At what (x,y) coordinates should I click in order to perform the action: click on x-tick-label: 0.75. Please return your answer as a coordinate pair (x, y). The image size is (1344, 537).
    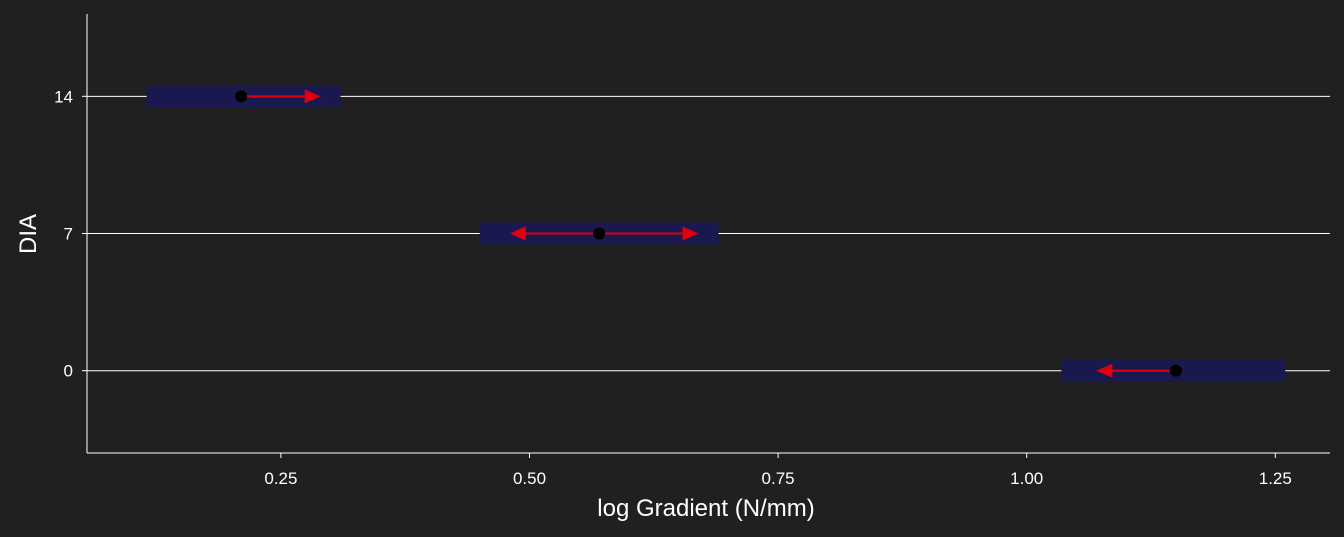
    Looking at the image, I should click on (778, 478).